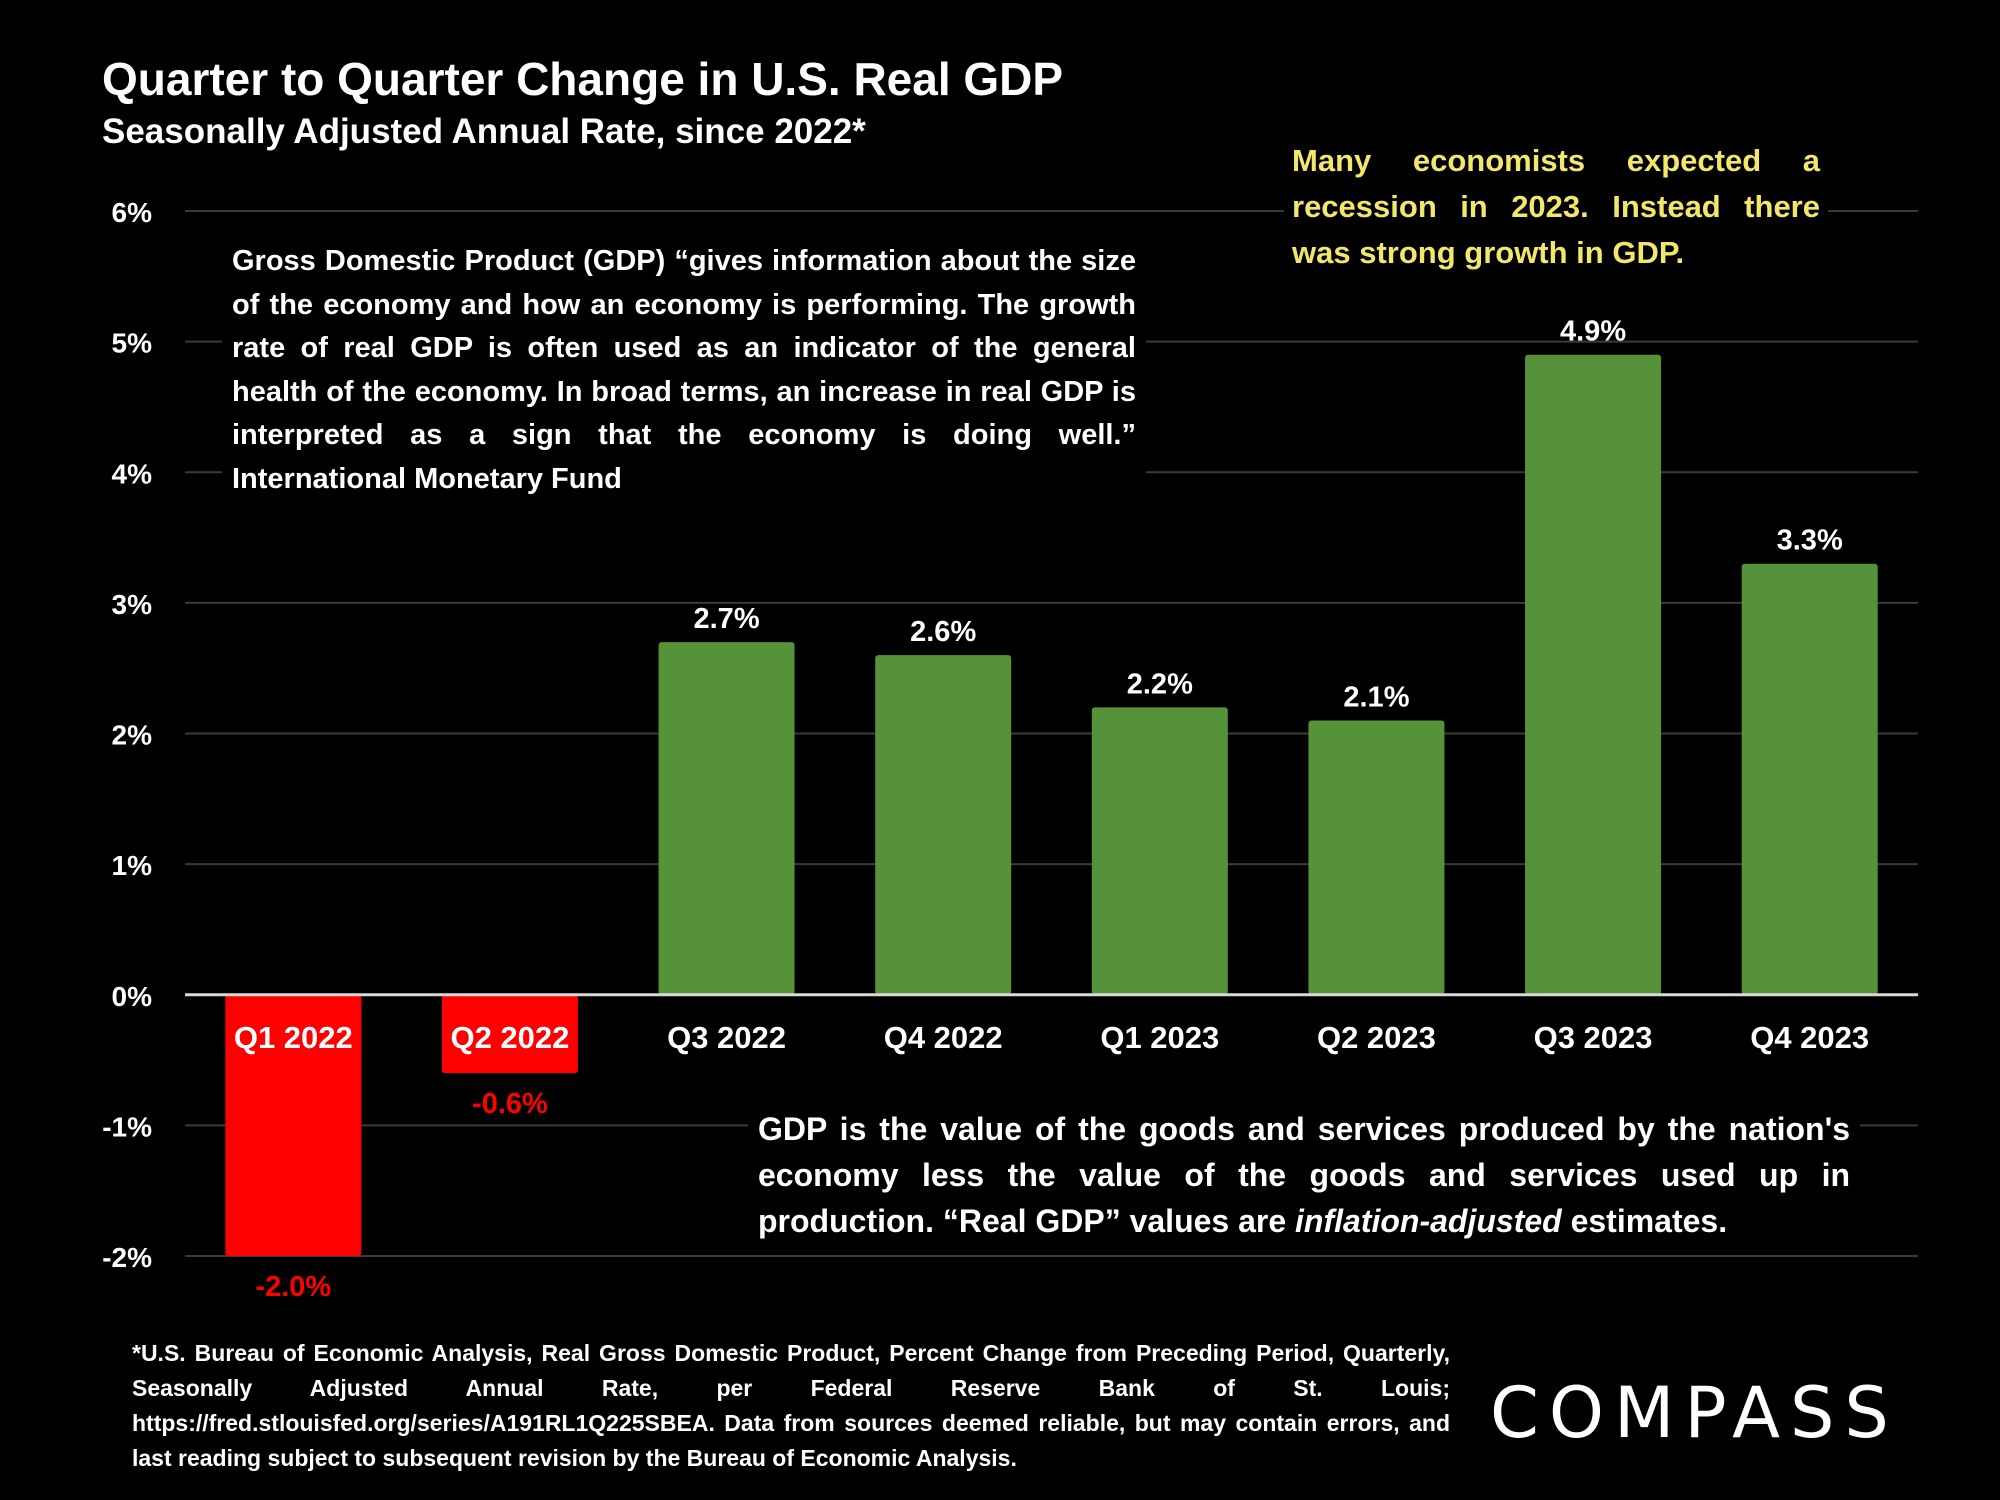 Image resolution: width=2000 pixels, height=1500 pixels. Describe the element at coordinates (127, 1257) in the screenshot. I see `y-tick-label: -2%` at that location.